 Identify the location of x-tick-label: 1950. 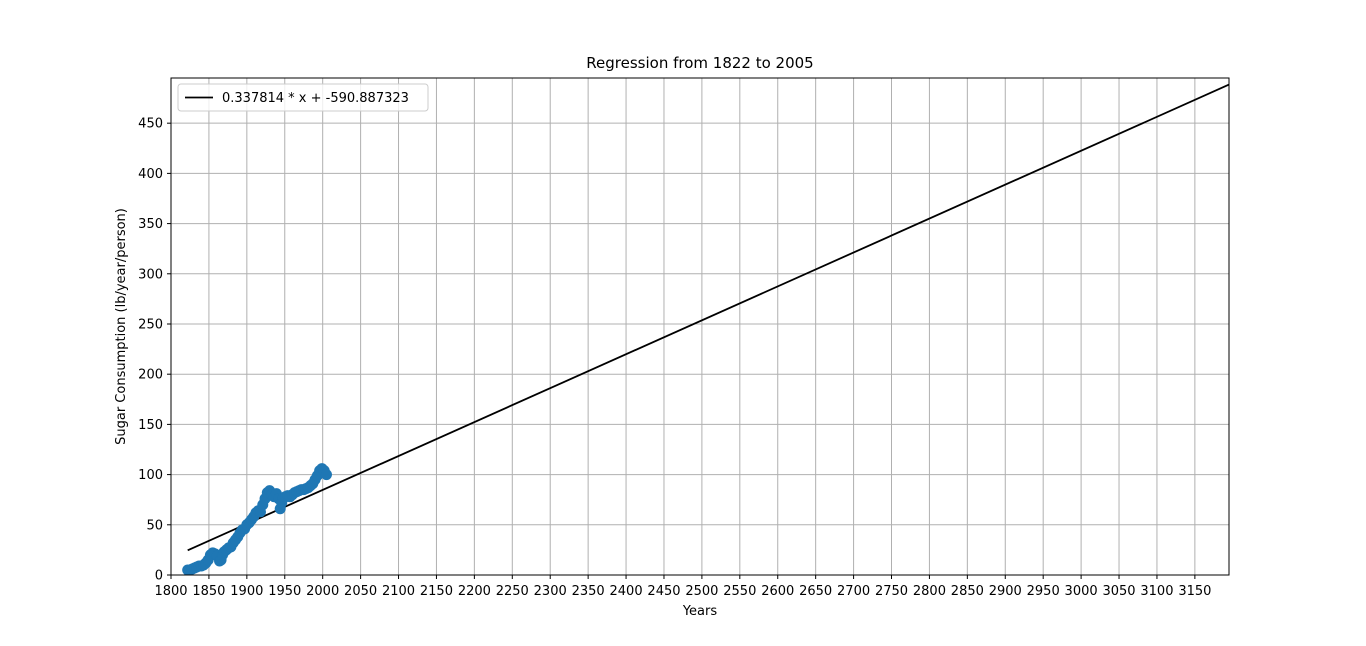
(284, 591).